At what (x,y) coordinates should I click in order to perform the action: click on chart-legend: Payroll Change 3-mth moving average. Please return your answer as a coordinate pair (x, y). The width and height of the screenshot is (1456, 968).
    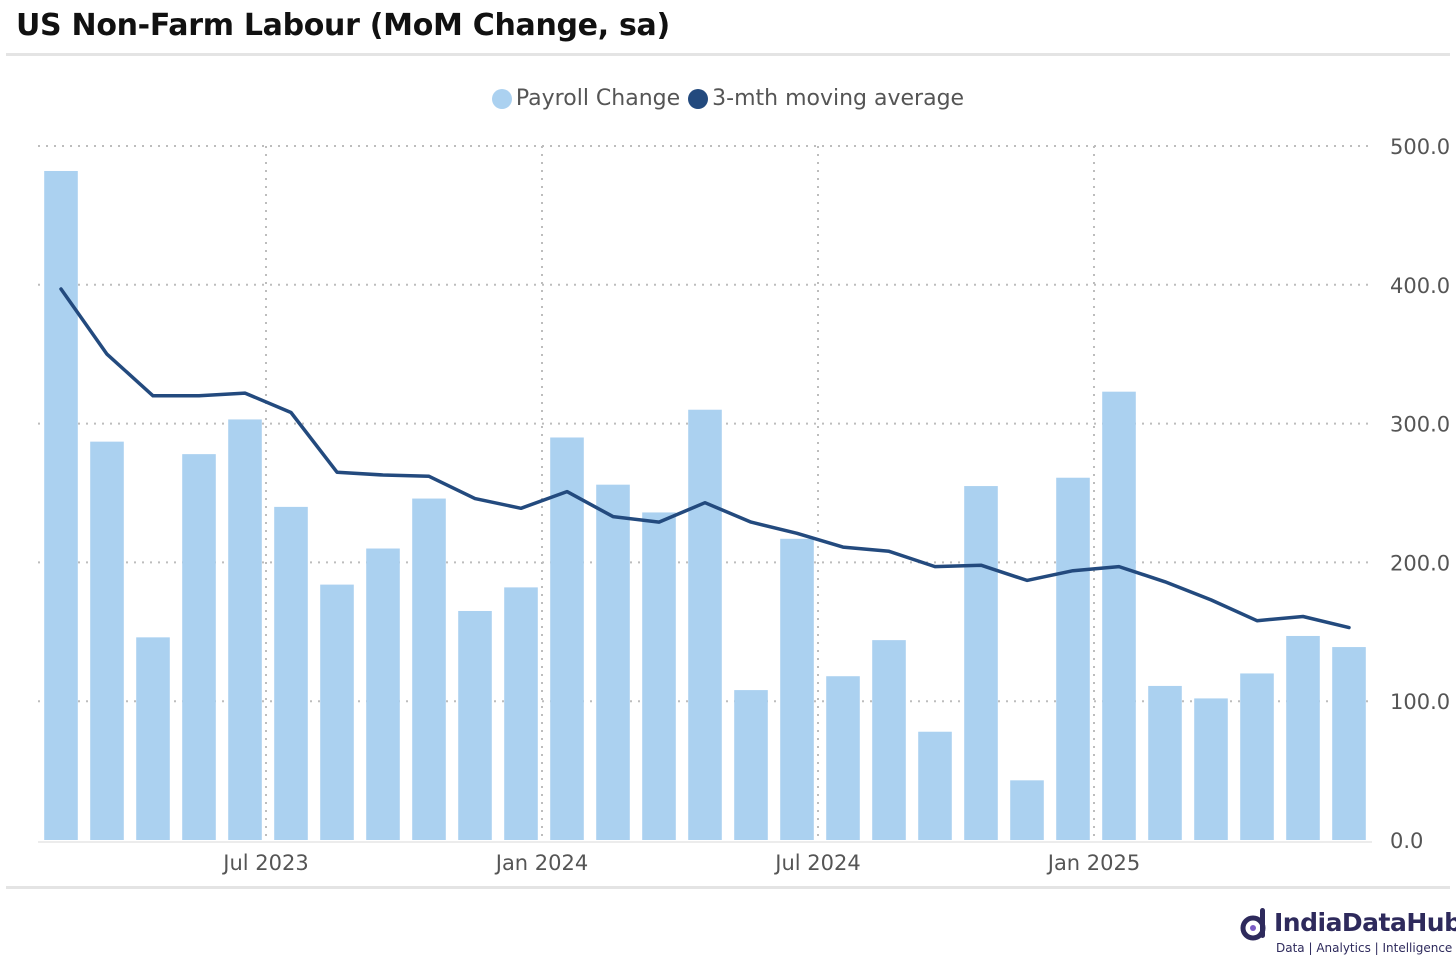
    Looking at the image, I should click on (728, 98).